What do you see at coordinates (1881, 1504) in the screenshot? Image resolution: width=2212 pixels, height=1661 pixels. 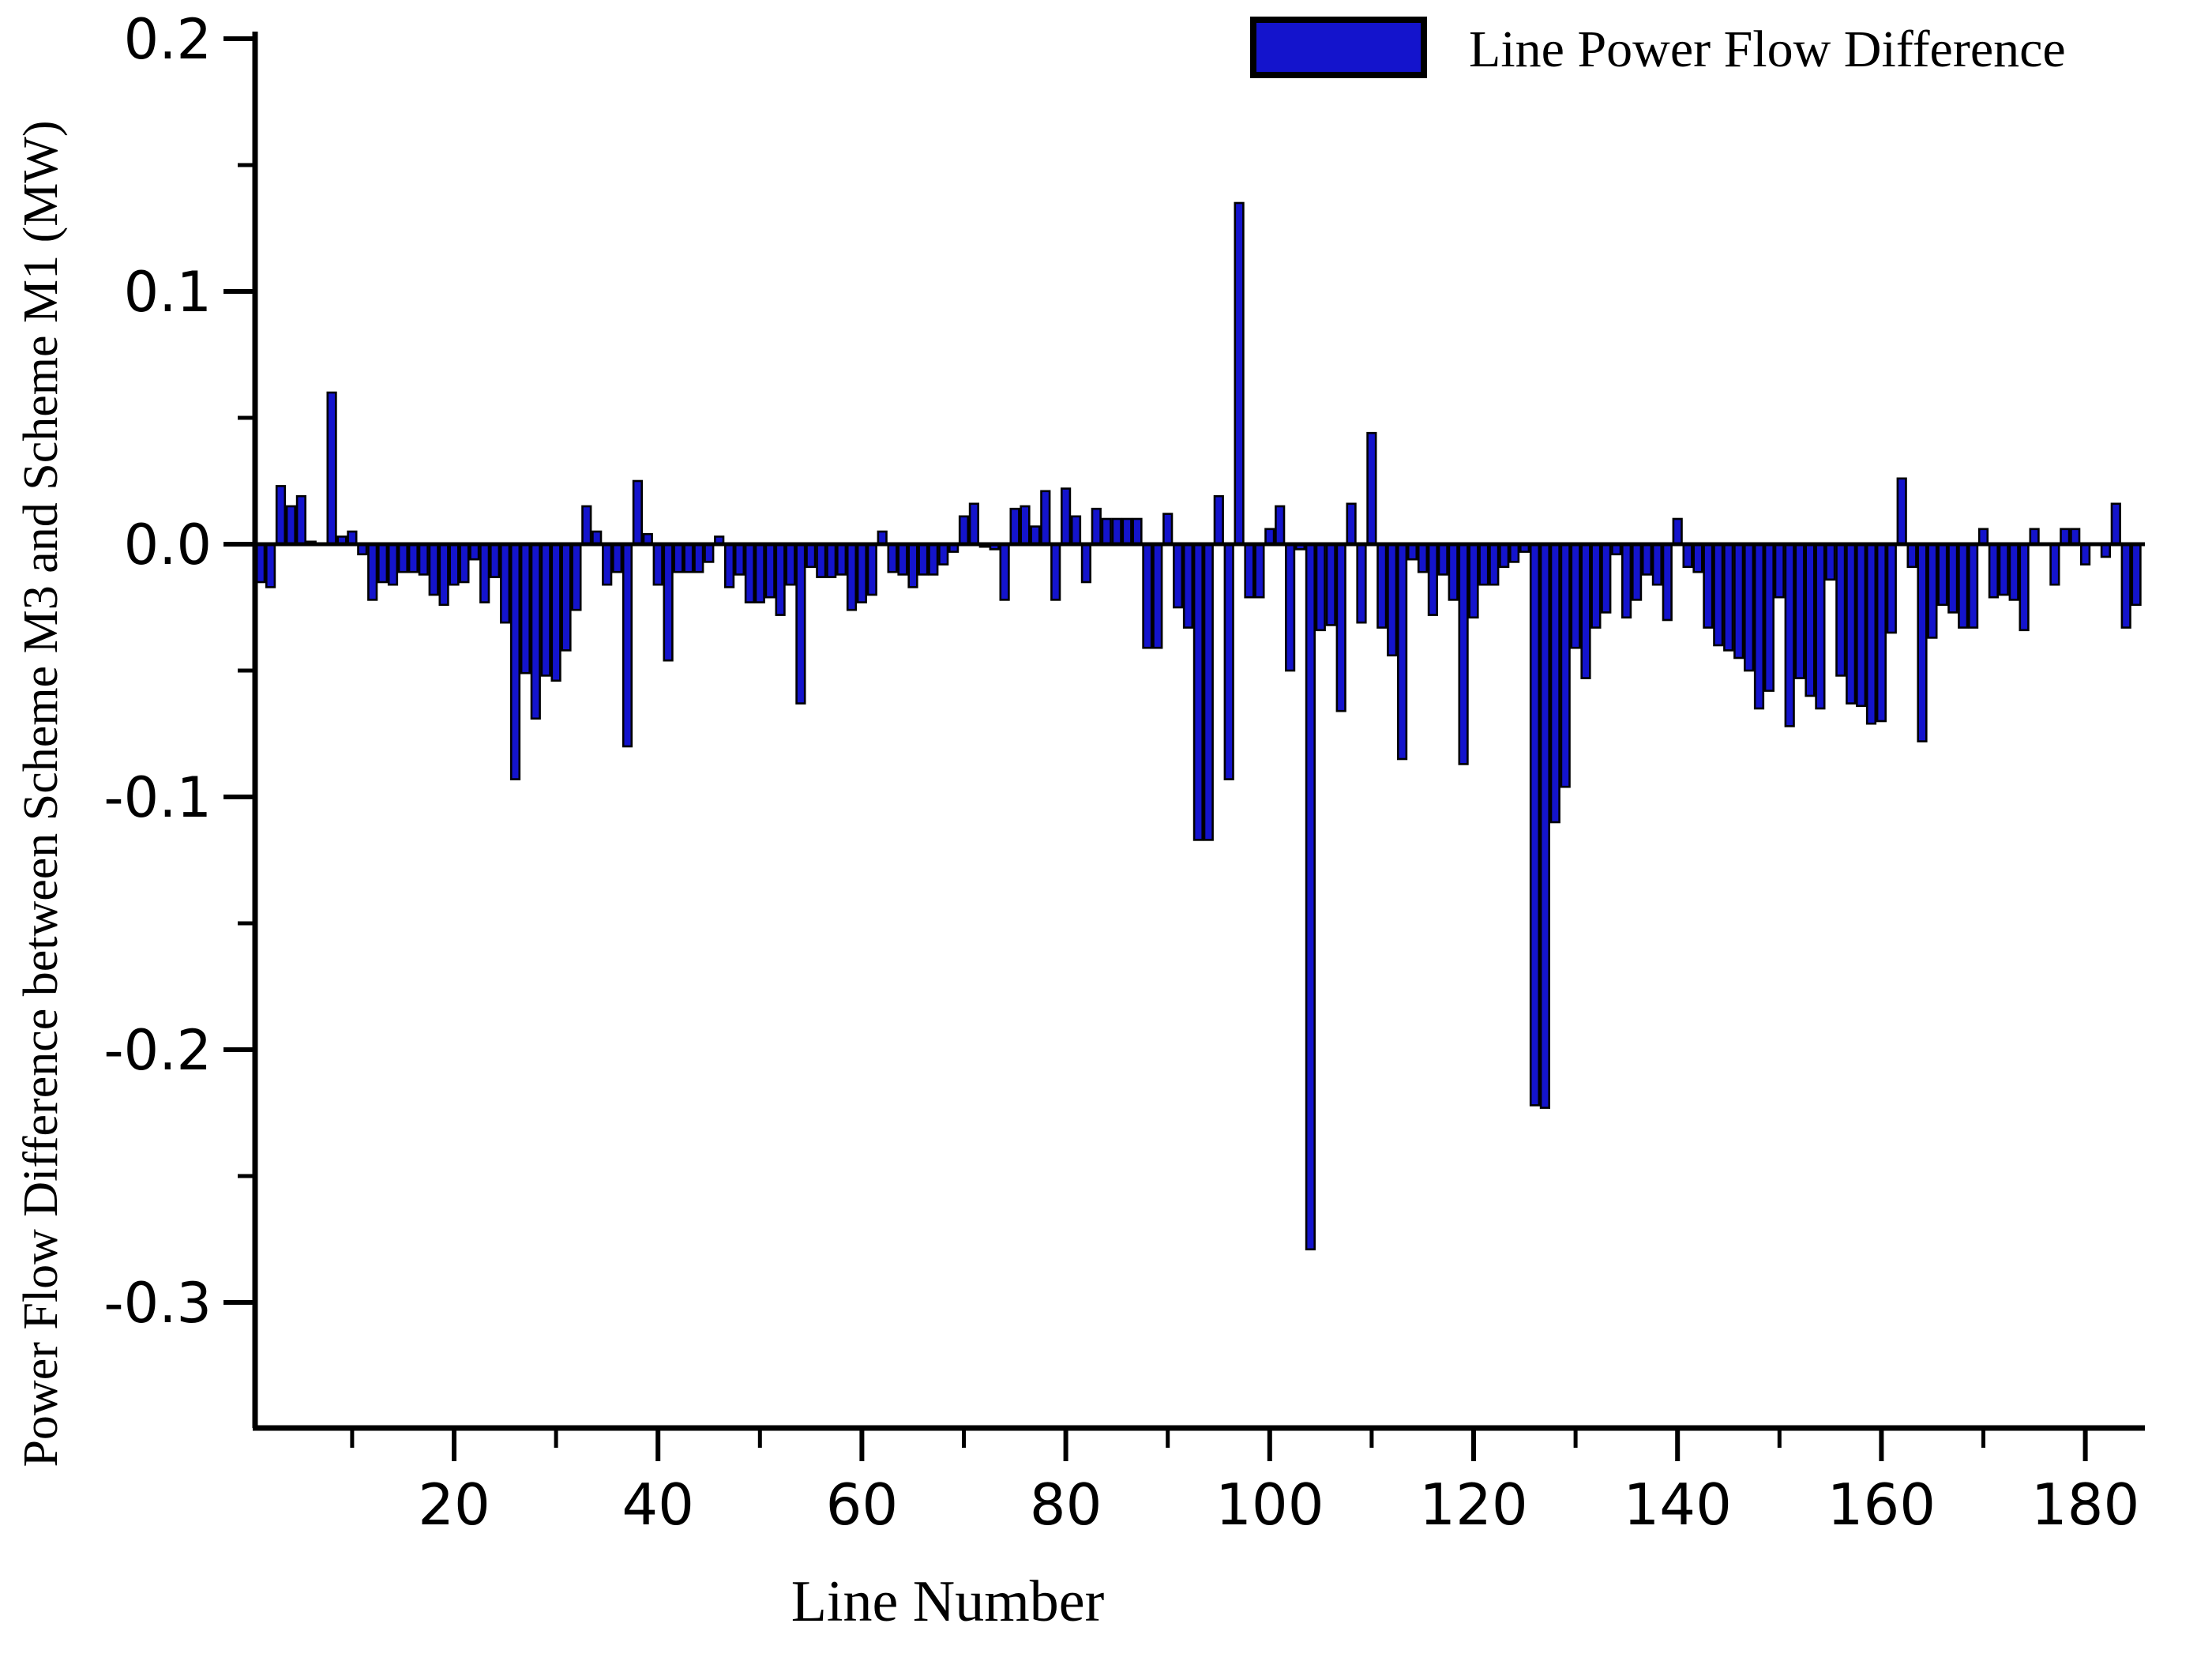 I see `x-tick-label: 160` at bounding box center [1881, 1504].